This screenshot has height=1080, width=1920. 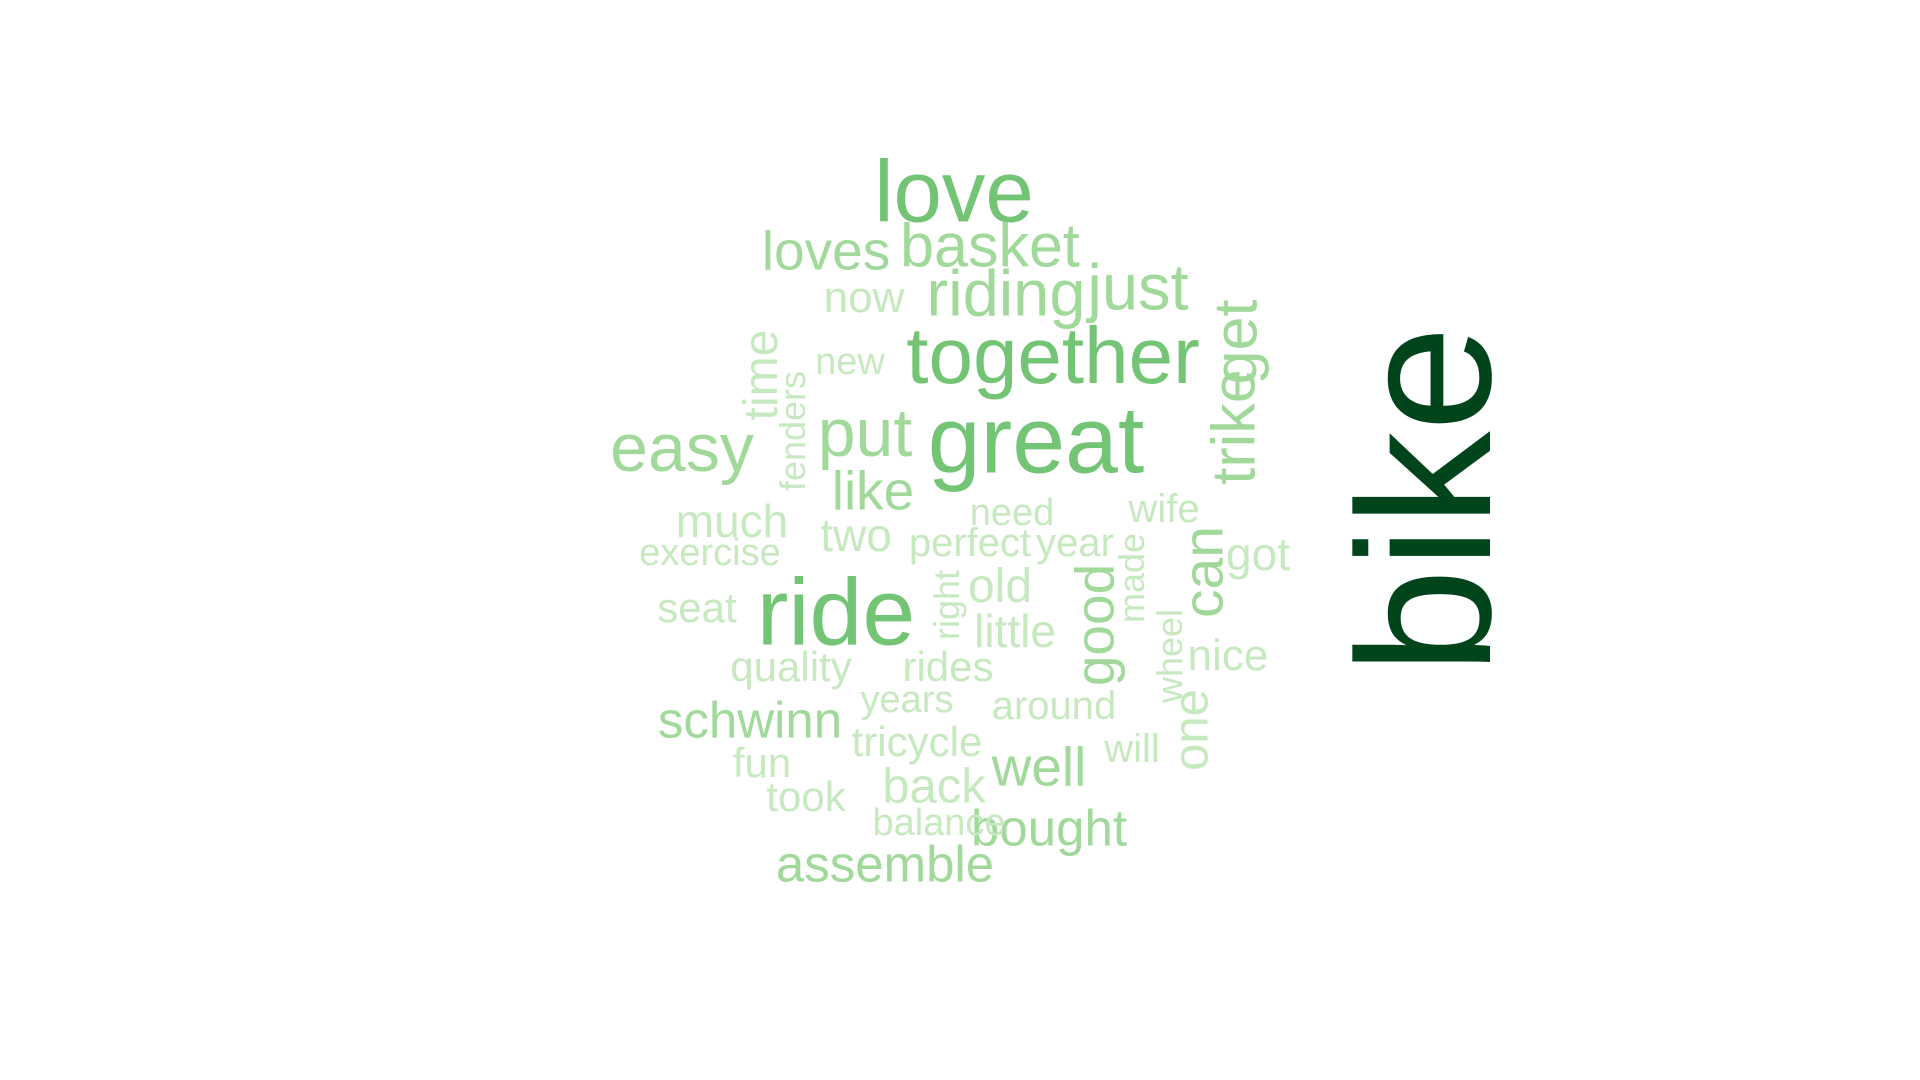 What do you see at coordinates (939, 823) in the screenshot?
I see `word-balance: balance` at bounding box center [939, 823].